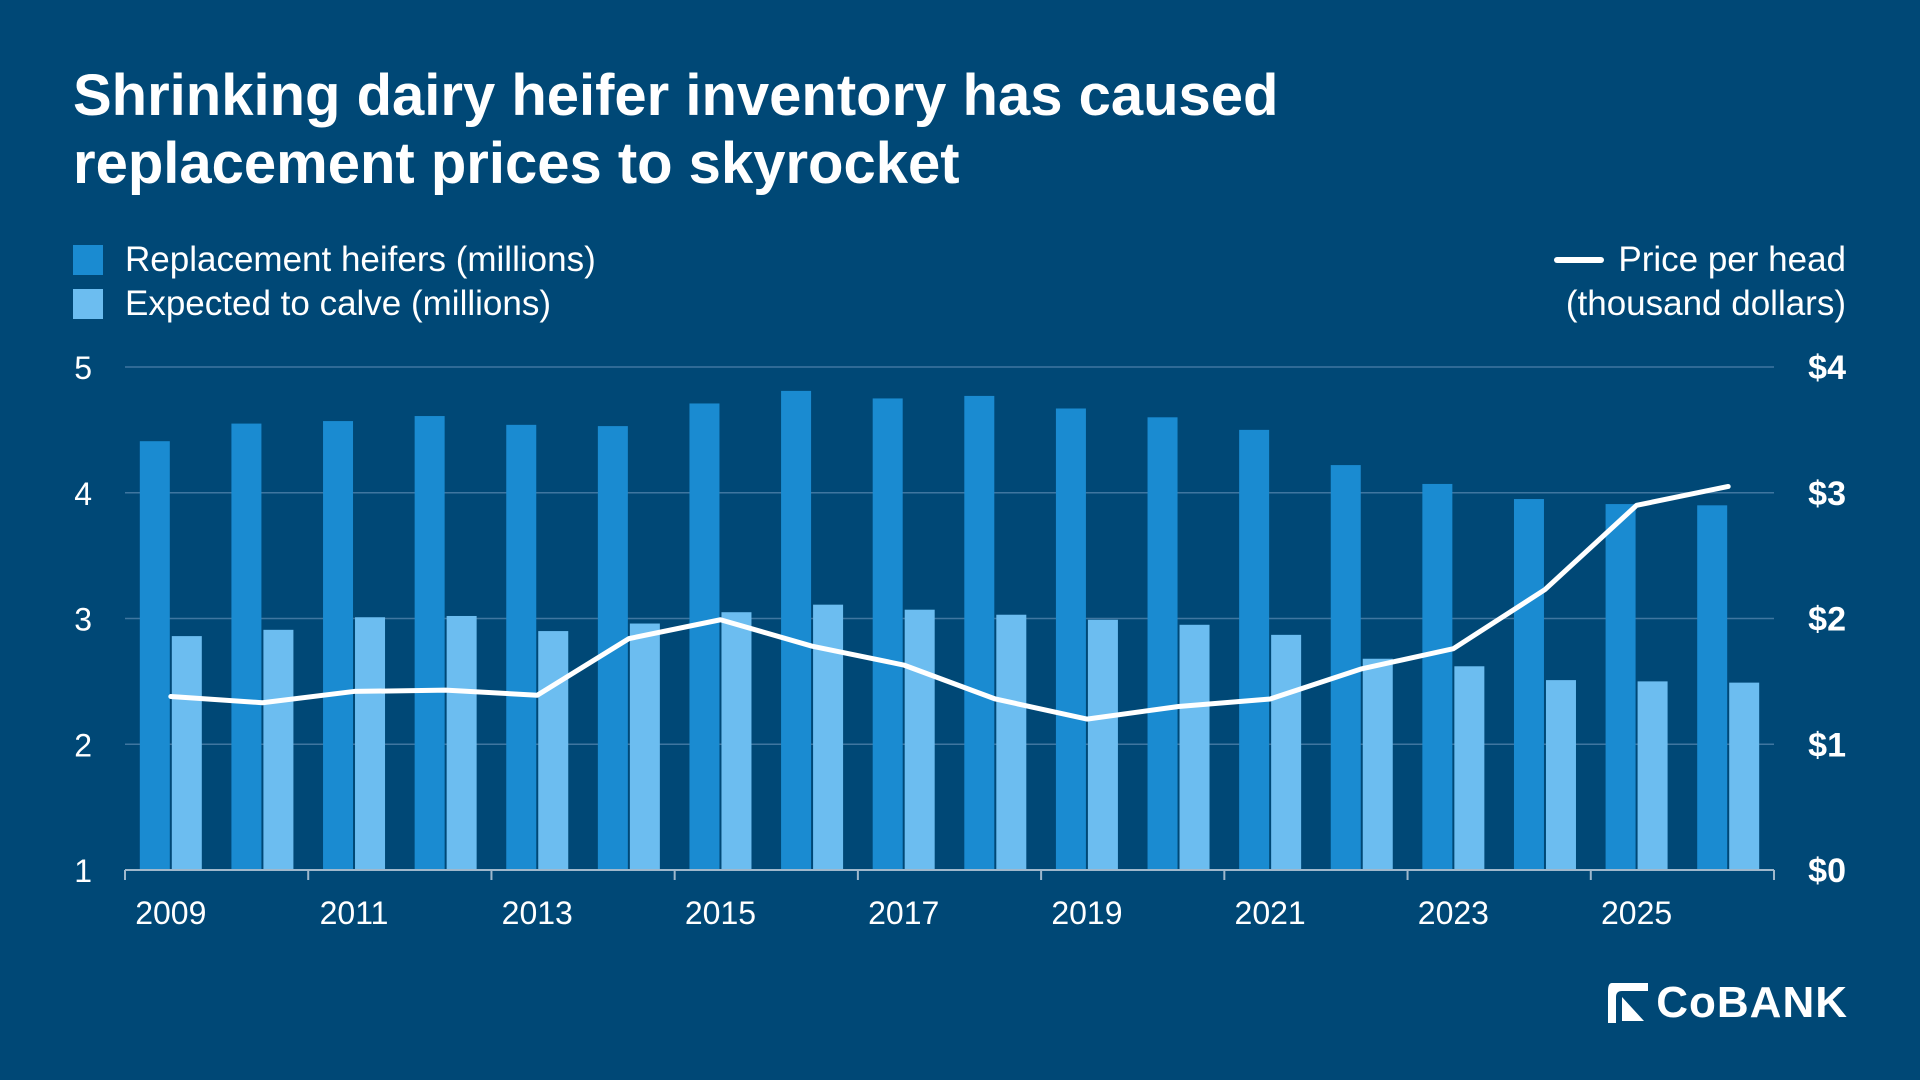 Image resolution: width=1920 pixels, height=1080 pixels. Describe the element at coordinates (1579, 260) in the screenshot. I see `legend-swatch-price` at that location.